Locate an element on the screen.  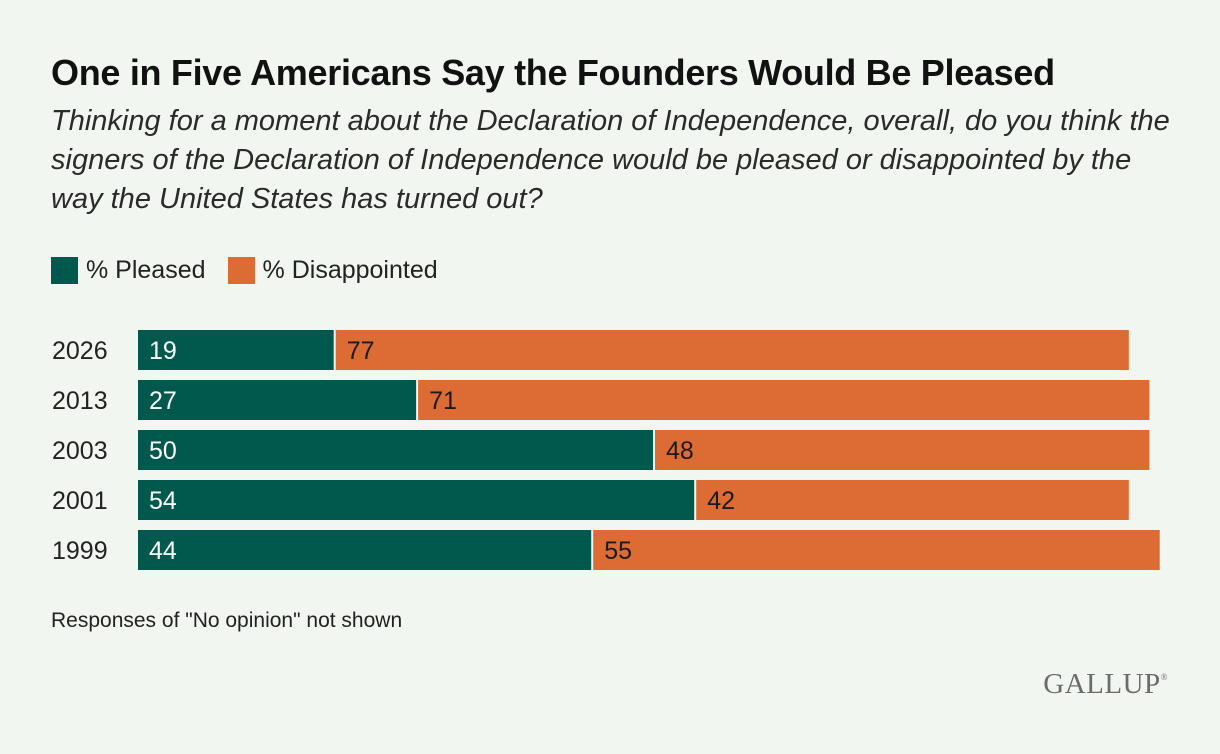
legend: % Pleased % Disappointed is located at coordinates (255, 270).